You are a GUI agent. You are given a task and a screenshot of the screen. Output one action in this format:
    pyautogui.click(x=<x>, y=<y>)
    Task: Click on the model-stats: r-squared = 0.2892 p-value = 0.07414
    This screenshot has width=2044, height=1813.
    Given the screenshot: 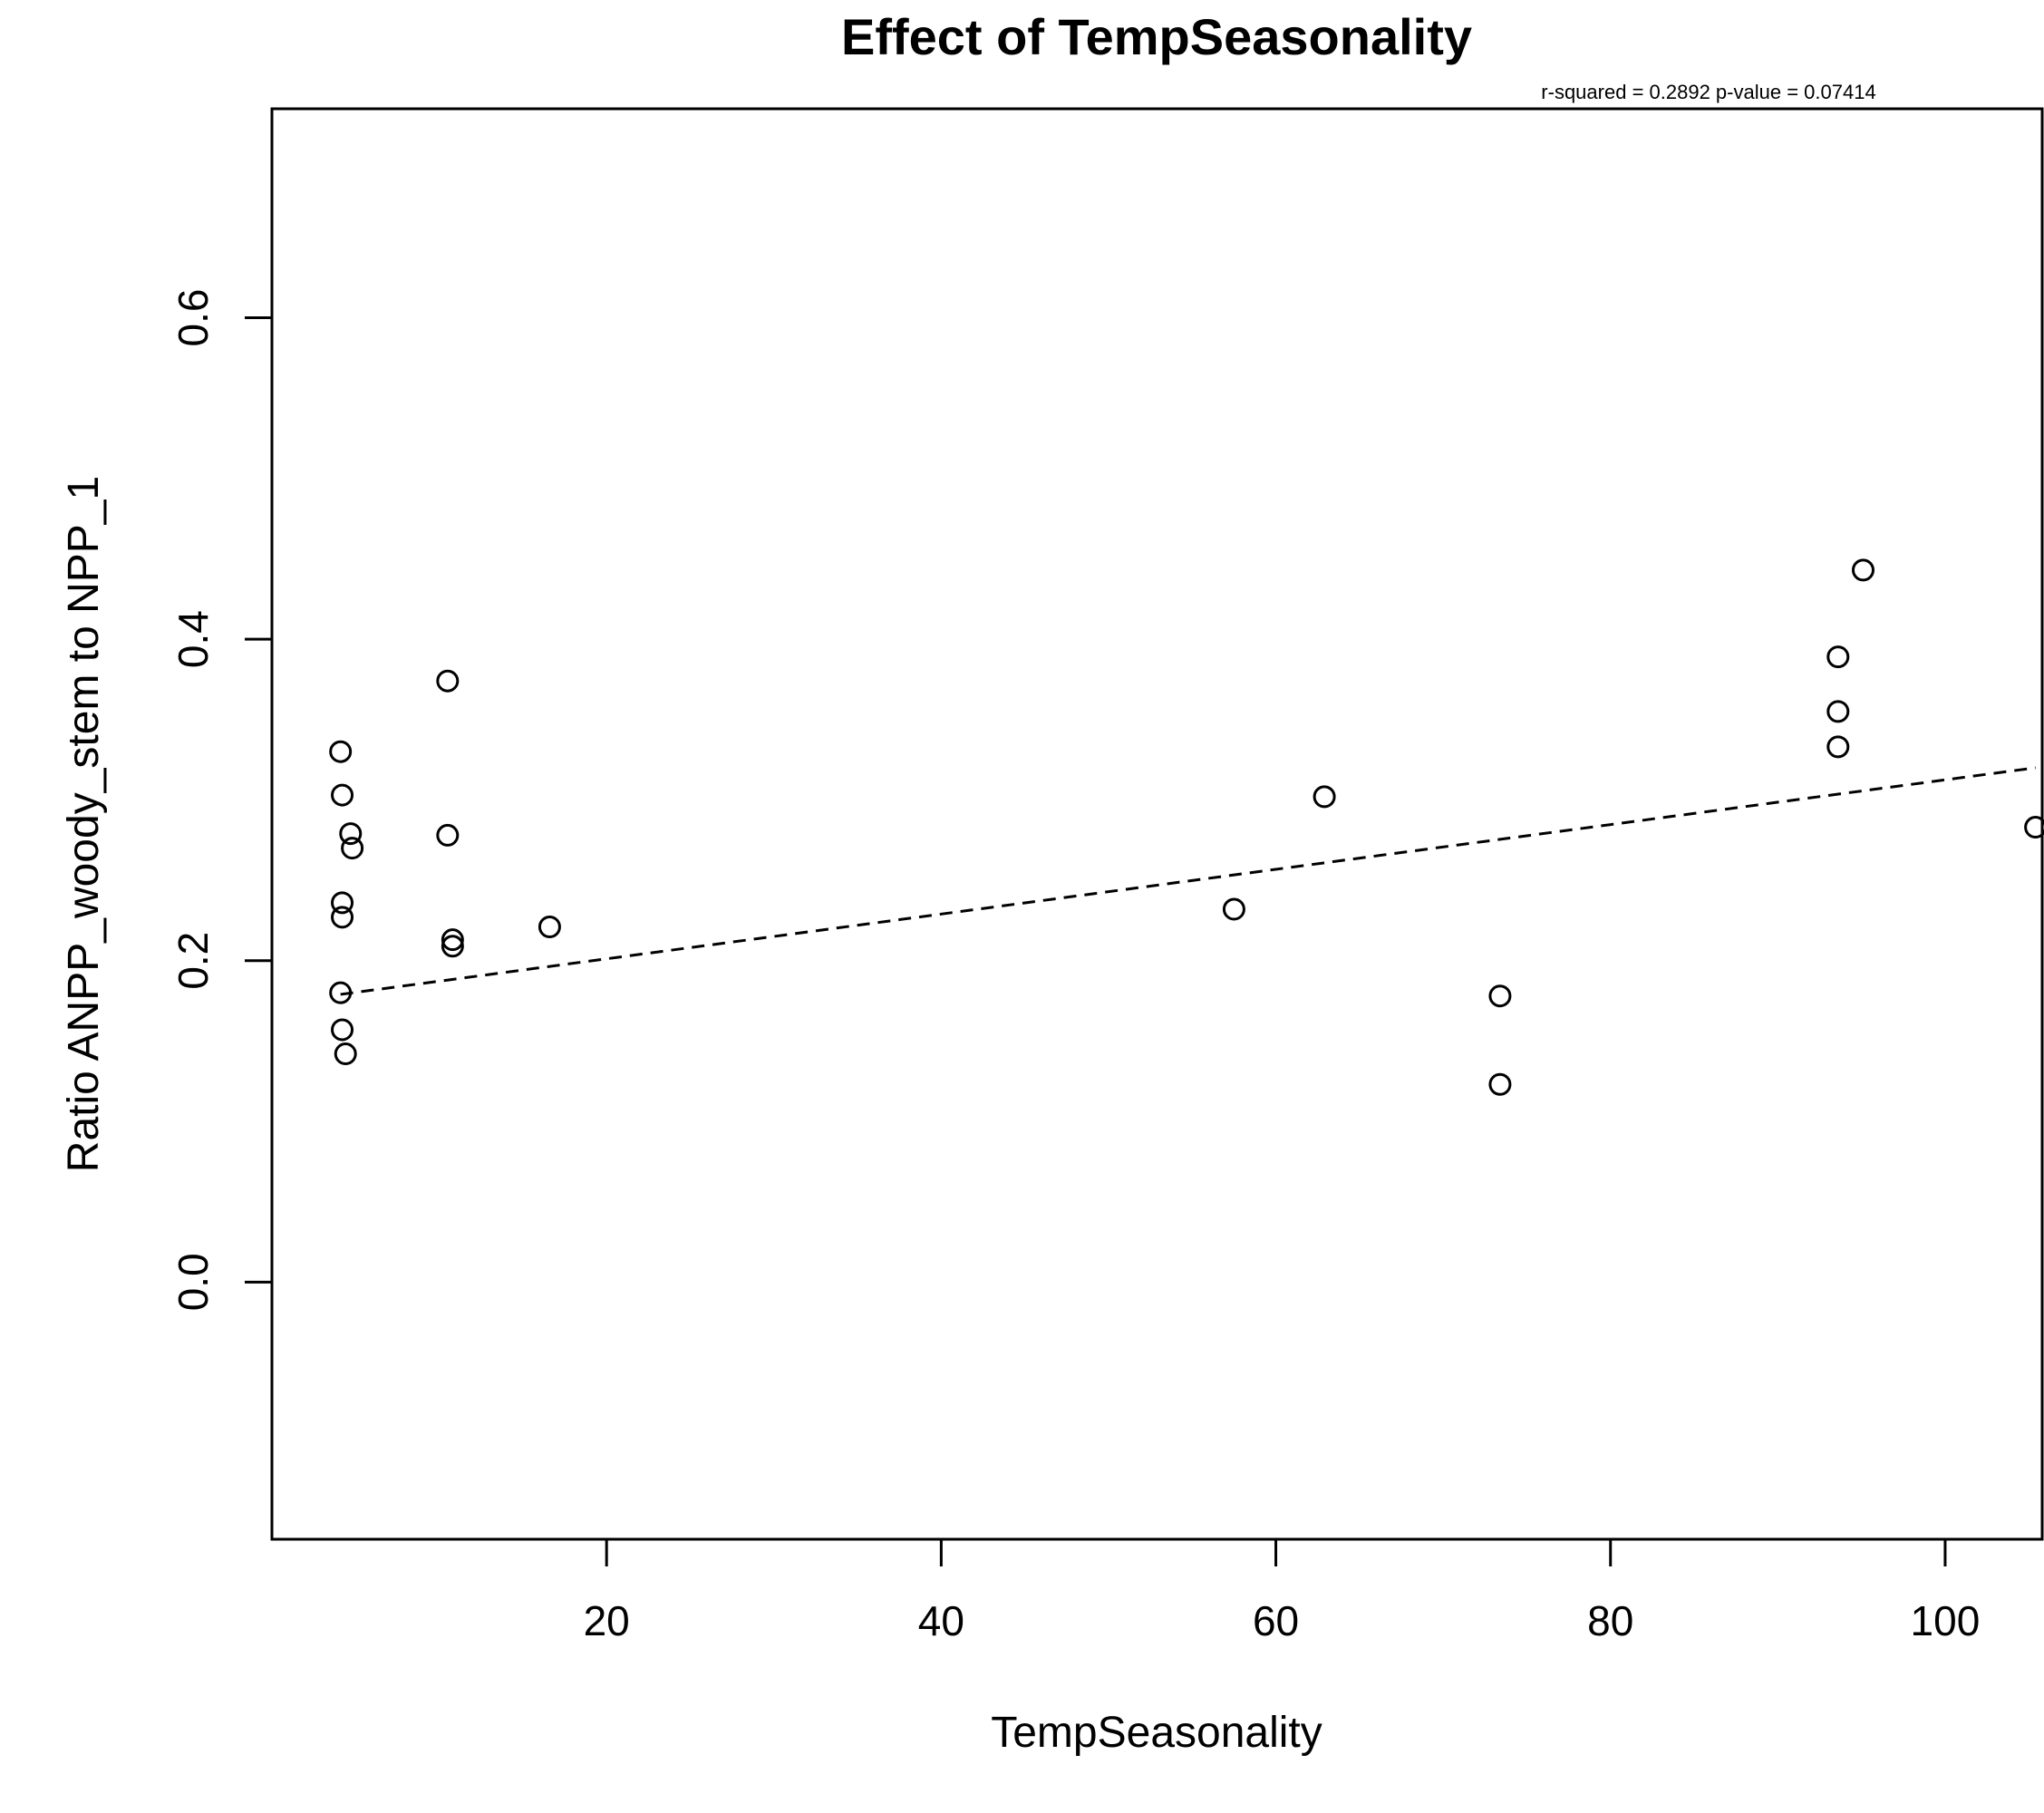 What is the action you would take?
    pyautogui.click(x=1708, y=92)
    